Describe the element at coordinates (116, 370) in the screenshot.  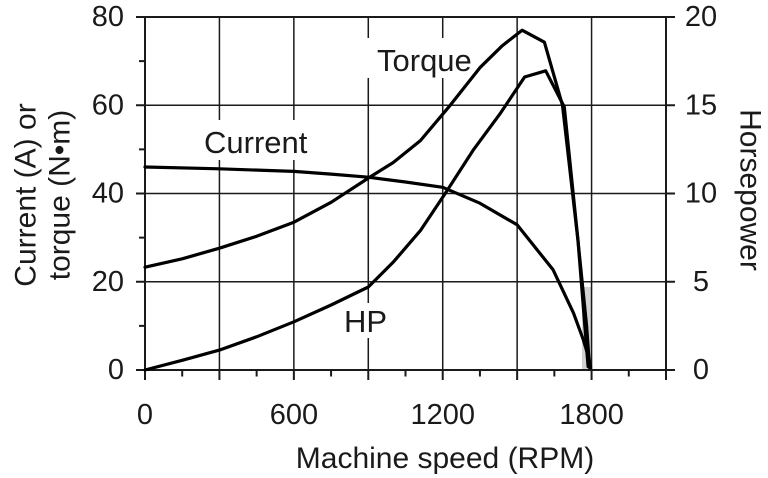
I see `left-tick-0: 0` at that location.